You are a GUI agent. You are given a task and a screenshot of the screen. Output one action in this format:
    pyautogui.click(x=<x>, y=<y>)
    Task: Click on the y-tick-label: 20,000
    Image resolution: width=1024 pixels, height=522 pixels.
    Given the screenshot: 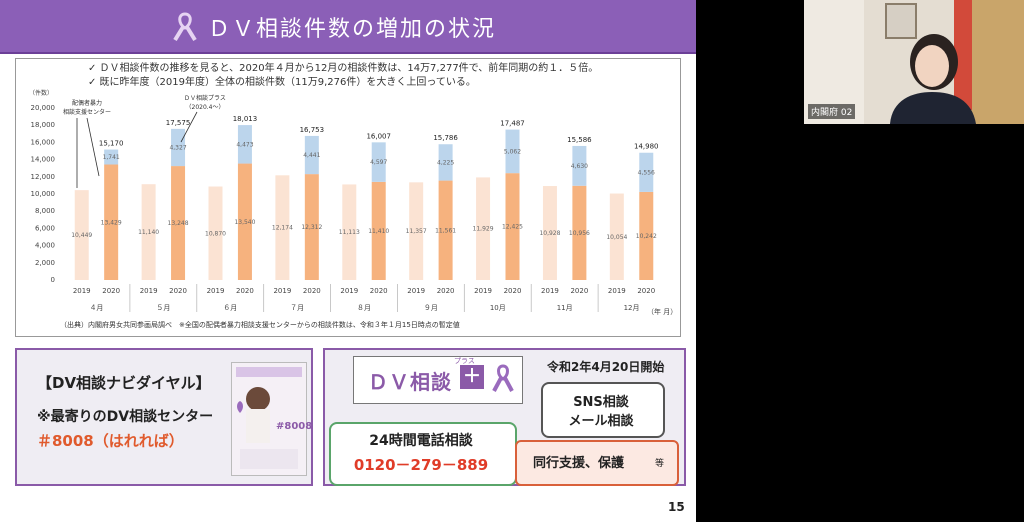 What is the action you would take?
    pyautogui.click(x=43, y=108)
    